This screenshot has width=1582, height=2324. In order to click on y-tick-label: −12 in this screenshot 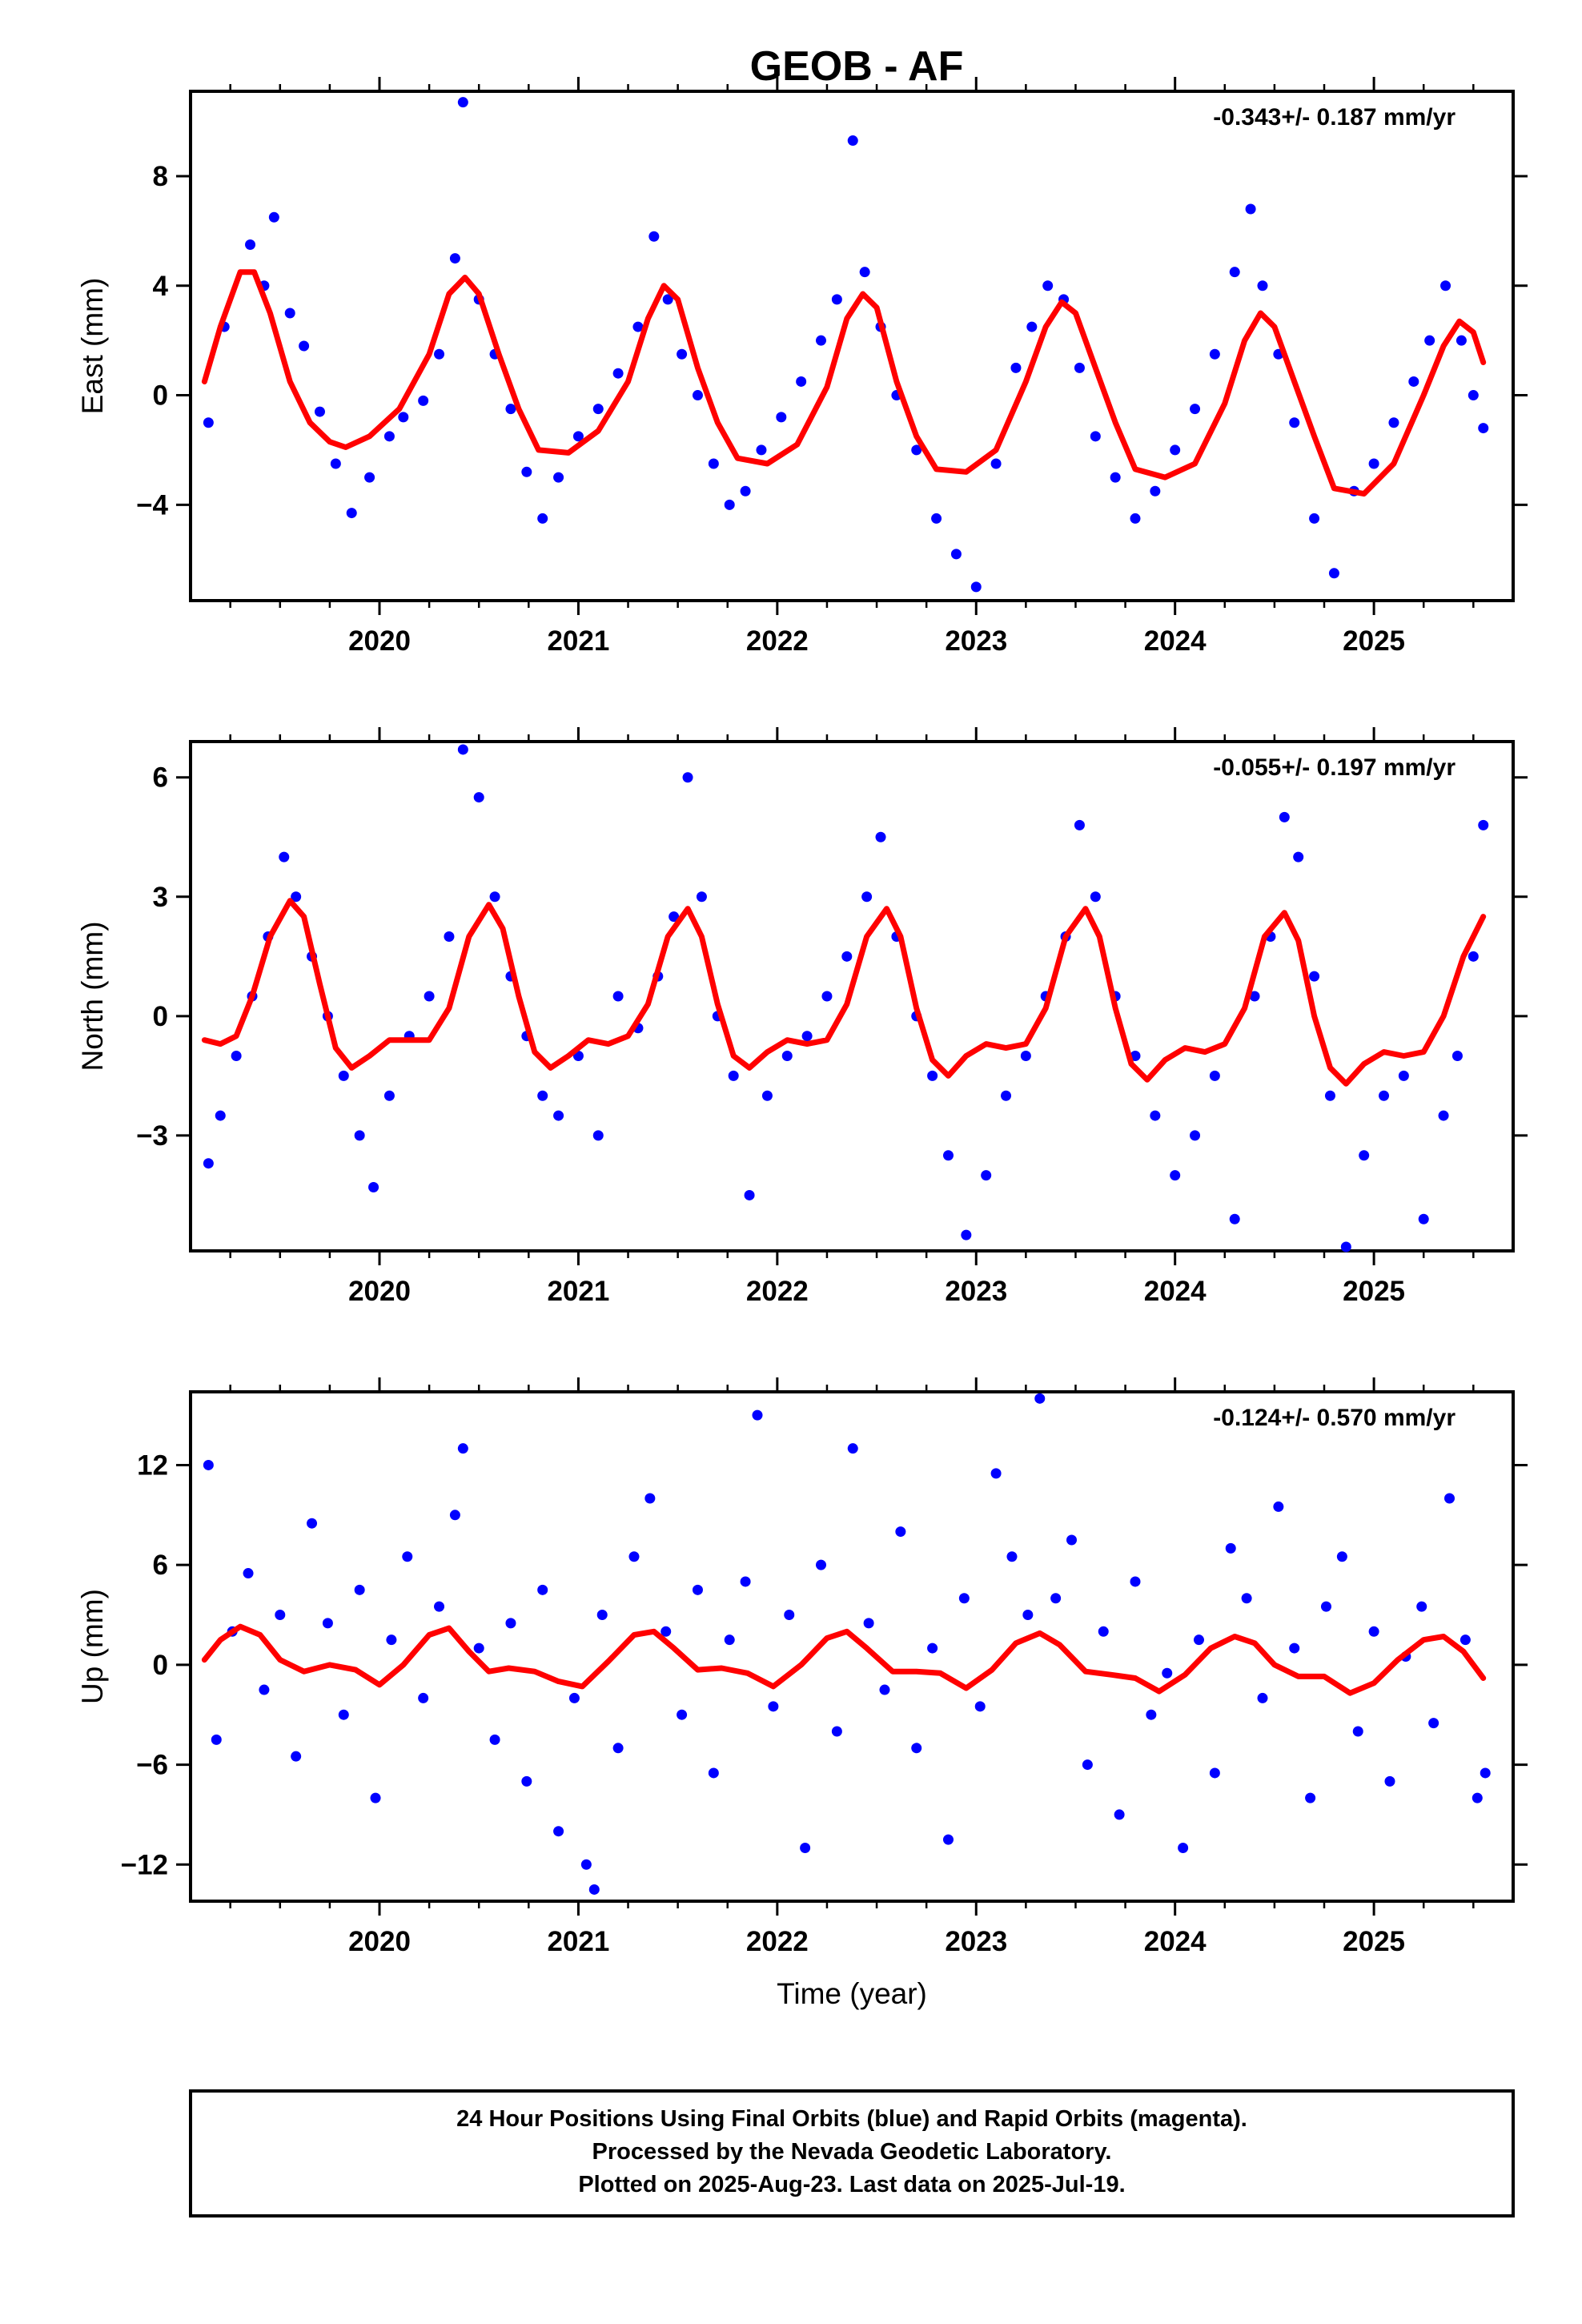, I will do `click(144, 1864)`.